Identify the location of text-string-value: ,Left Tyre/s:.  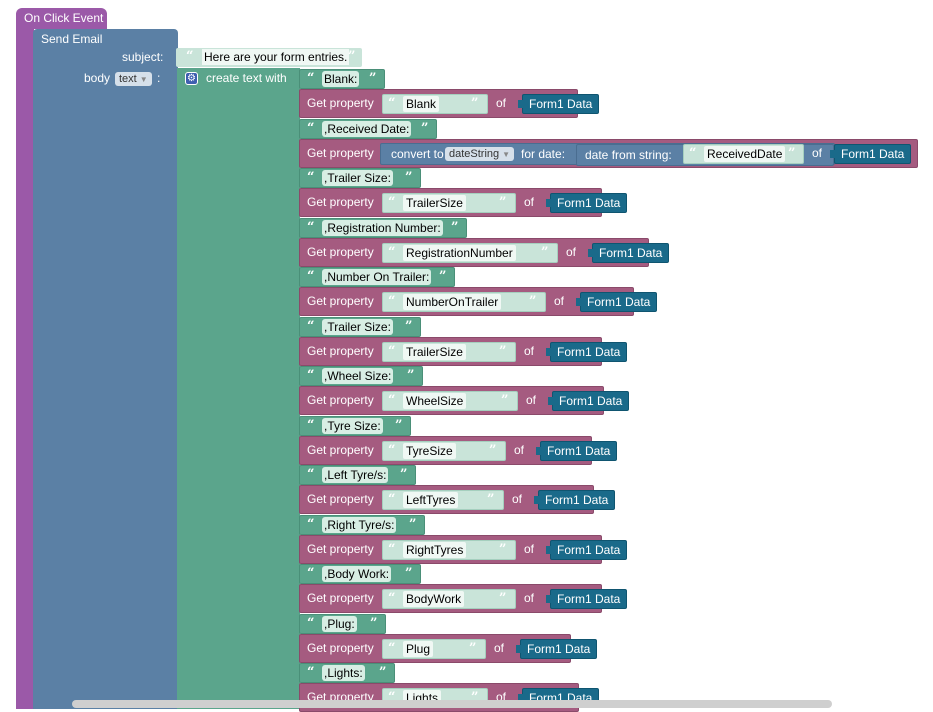
(355, 475).